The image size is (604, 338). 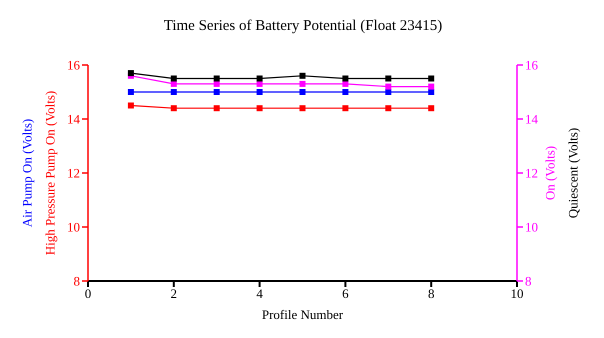 What do you see at coordinates (517, 294) in the screenshot?
I see `x-tick-label: 10` at bounding box center [517, 294].